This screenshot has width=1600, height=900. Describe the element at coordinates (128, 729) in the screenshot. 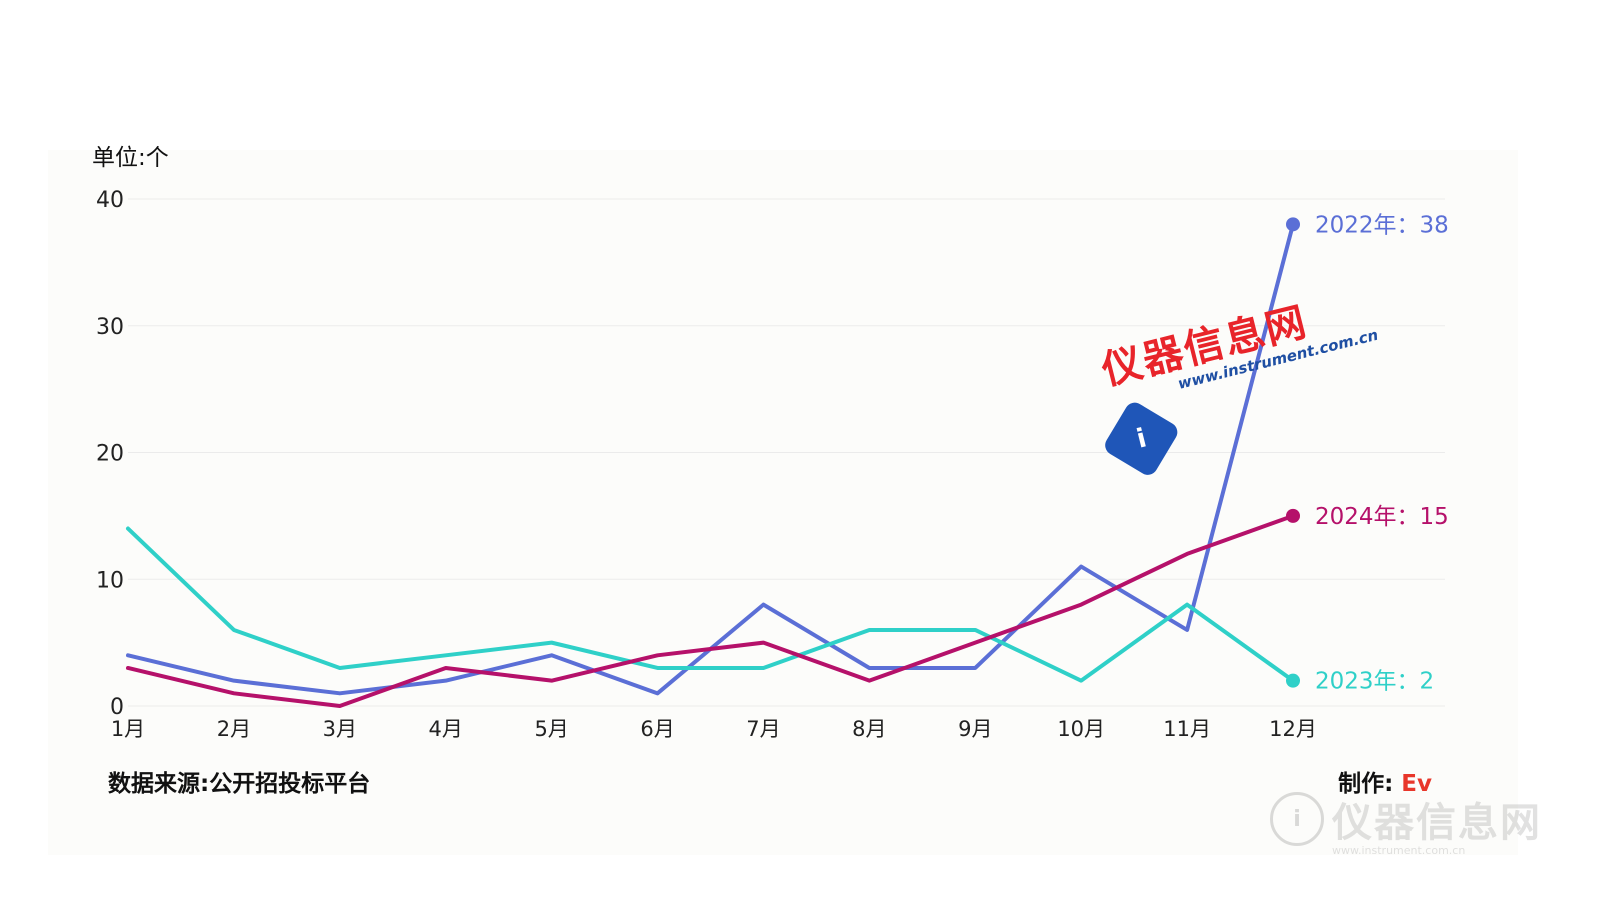

I see `x-tick-label: 1月` at that location.